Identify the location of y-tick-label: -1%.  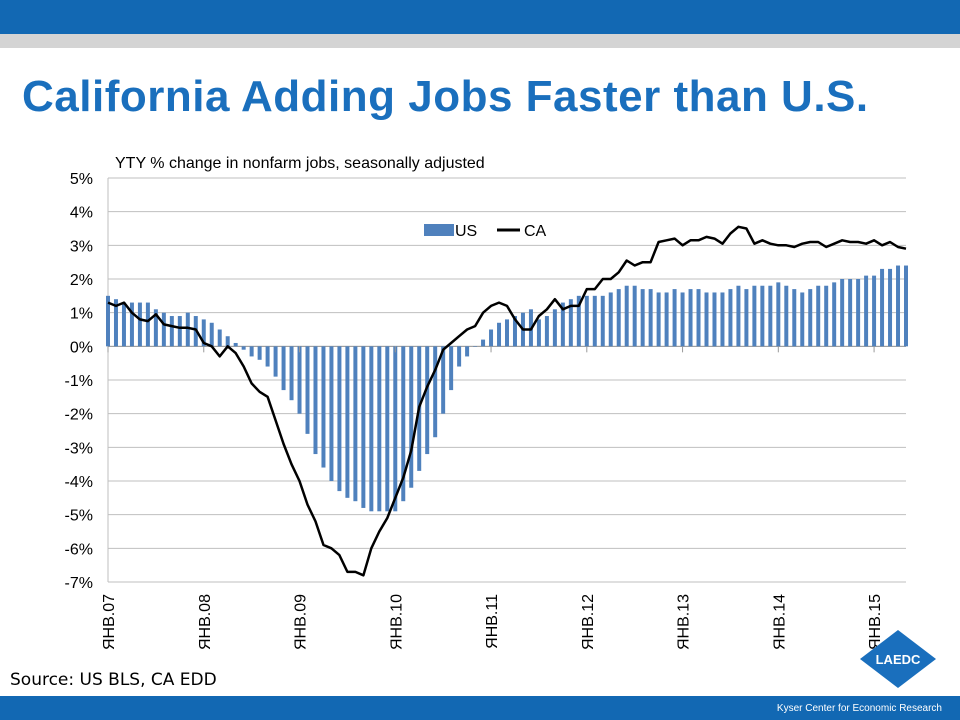
(79, 381).